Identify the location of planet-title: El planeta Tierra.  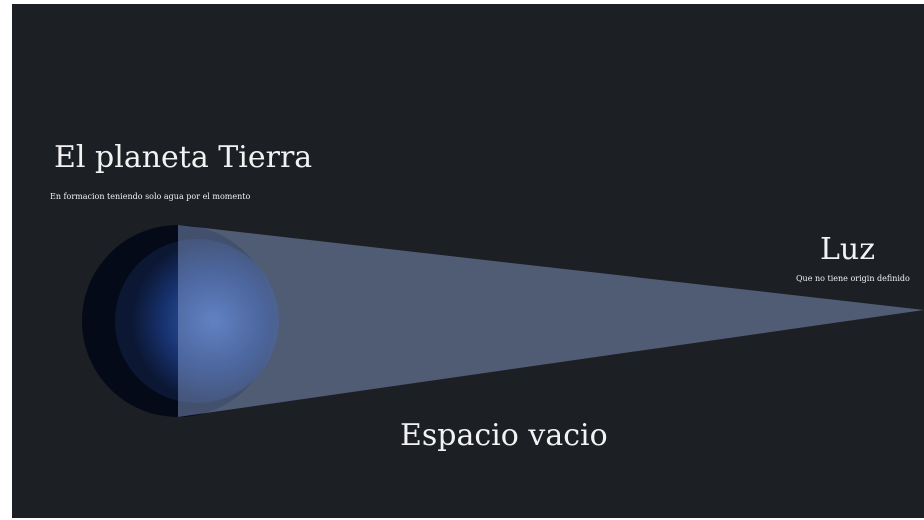
(183, 157).